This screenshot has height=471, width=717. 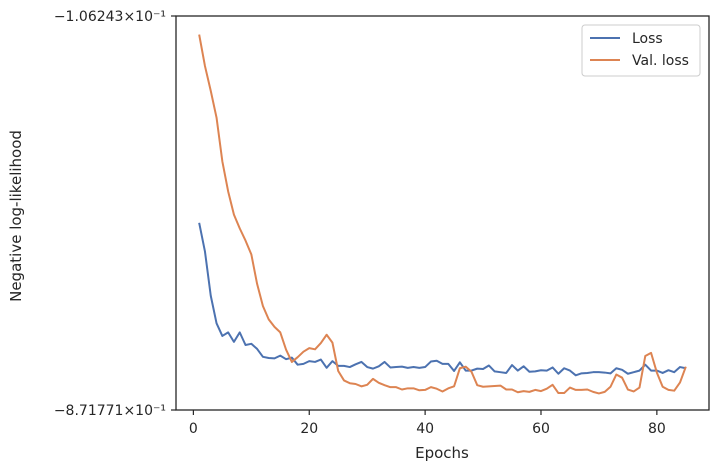 What do you see at coordinates (641, 50) in the screenshot?
I see `legend: Loss Val. loss` at bounding box center [641, 50].